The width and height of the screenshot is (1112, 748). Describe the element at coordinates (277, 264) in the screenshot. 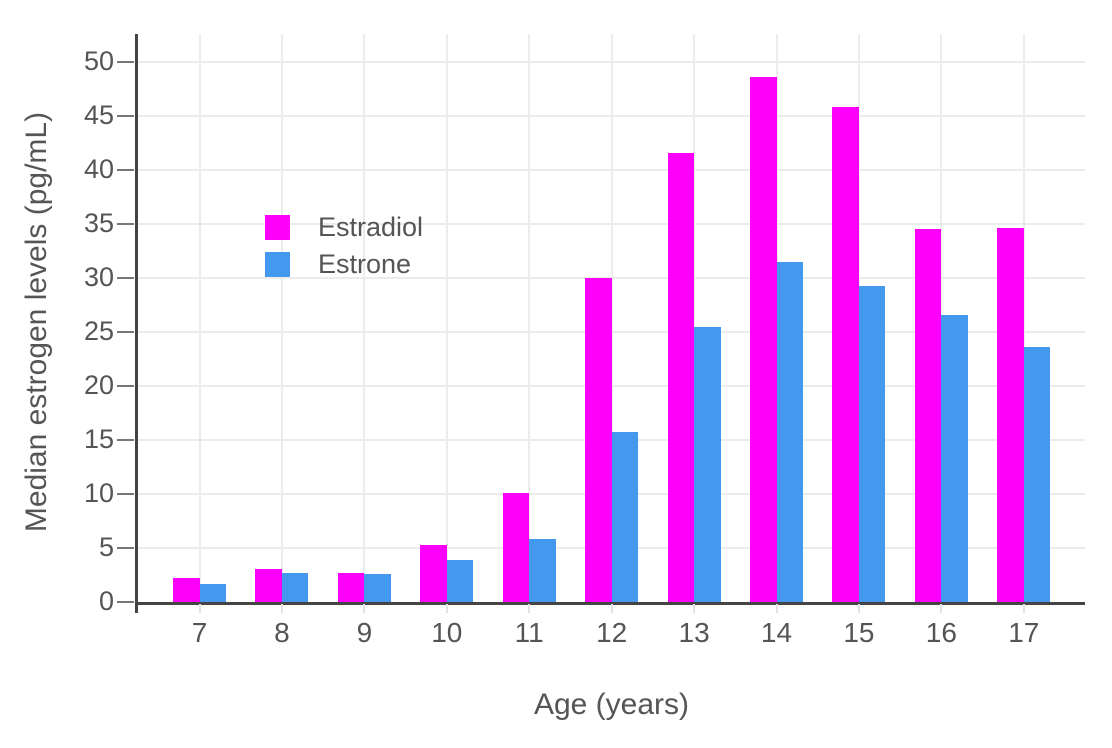

I see `legend-swatch-estrone-icon` at that location.